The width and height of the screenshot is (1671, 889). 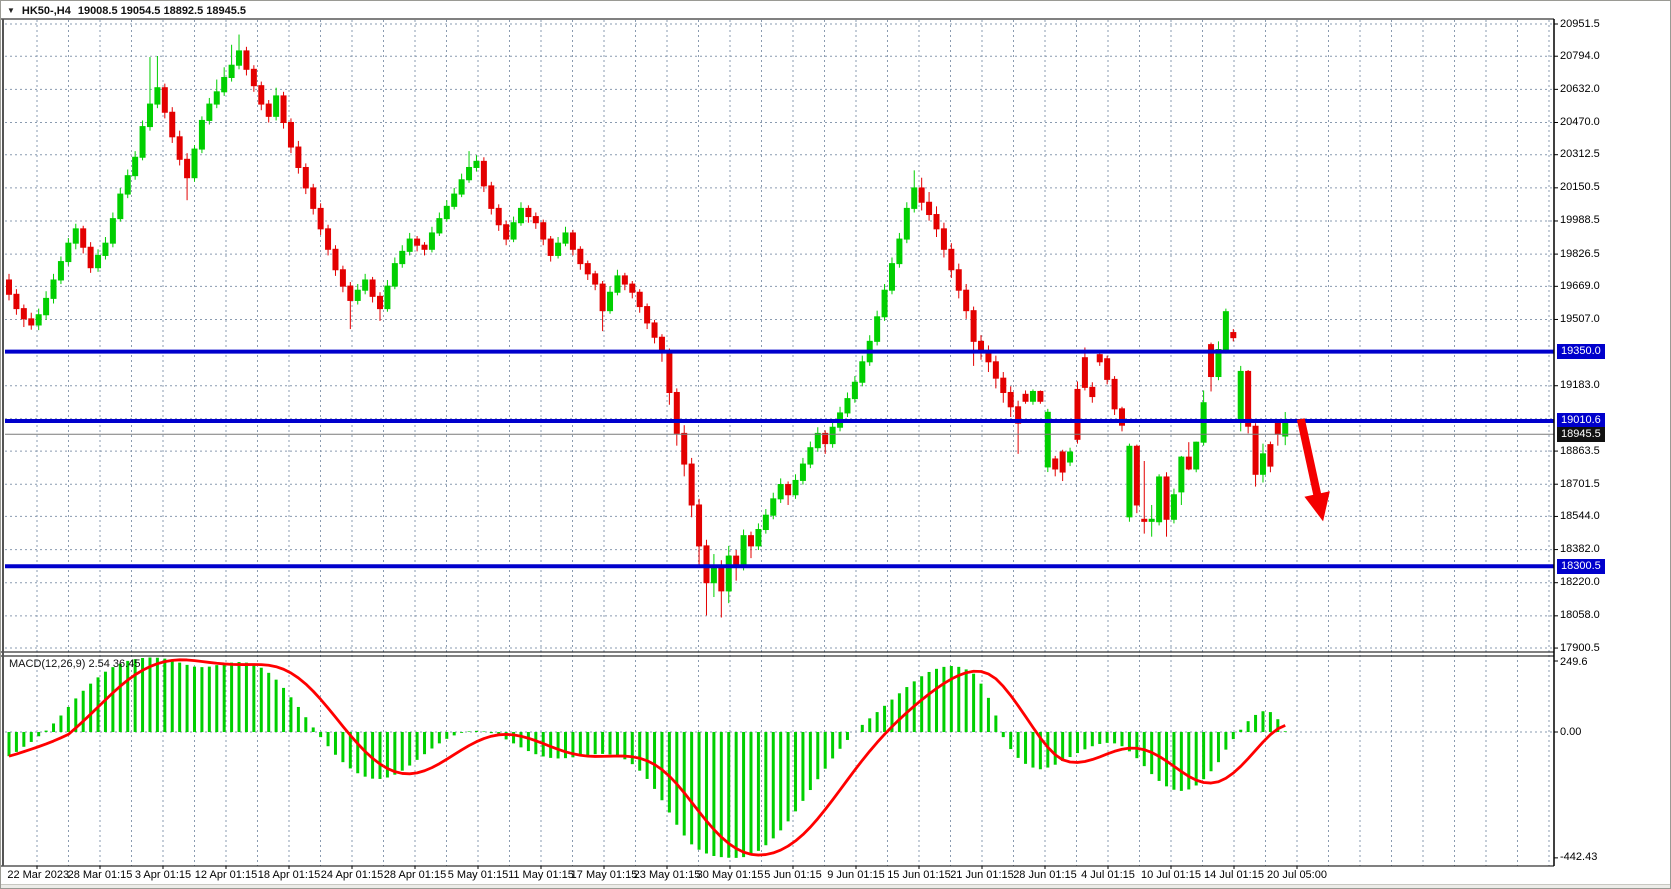 I want to click on down-arrow-annotation, so click(x=1317, y=506).